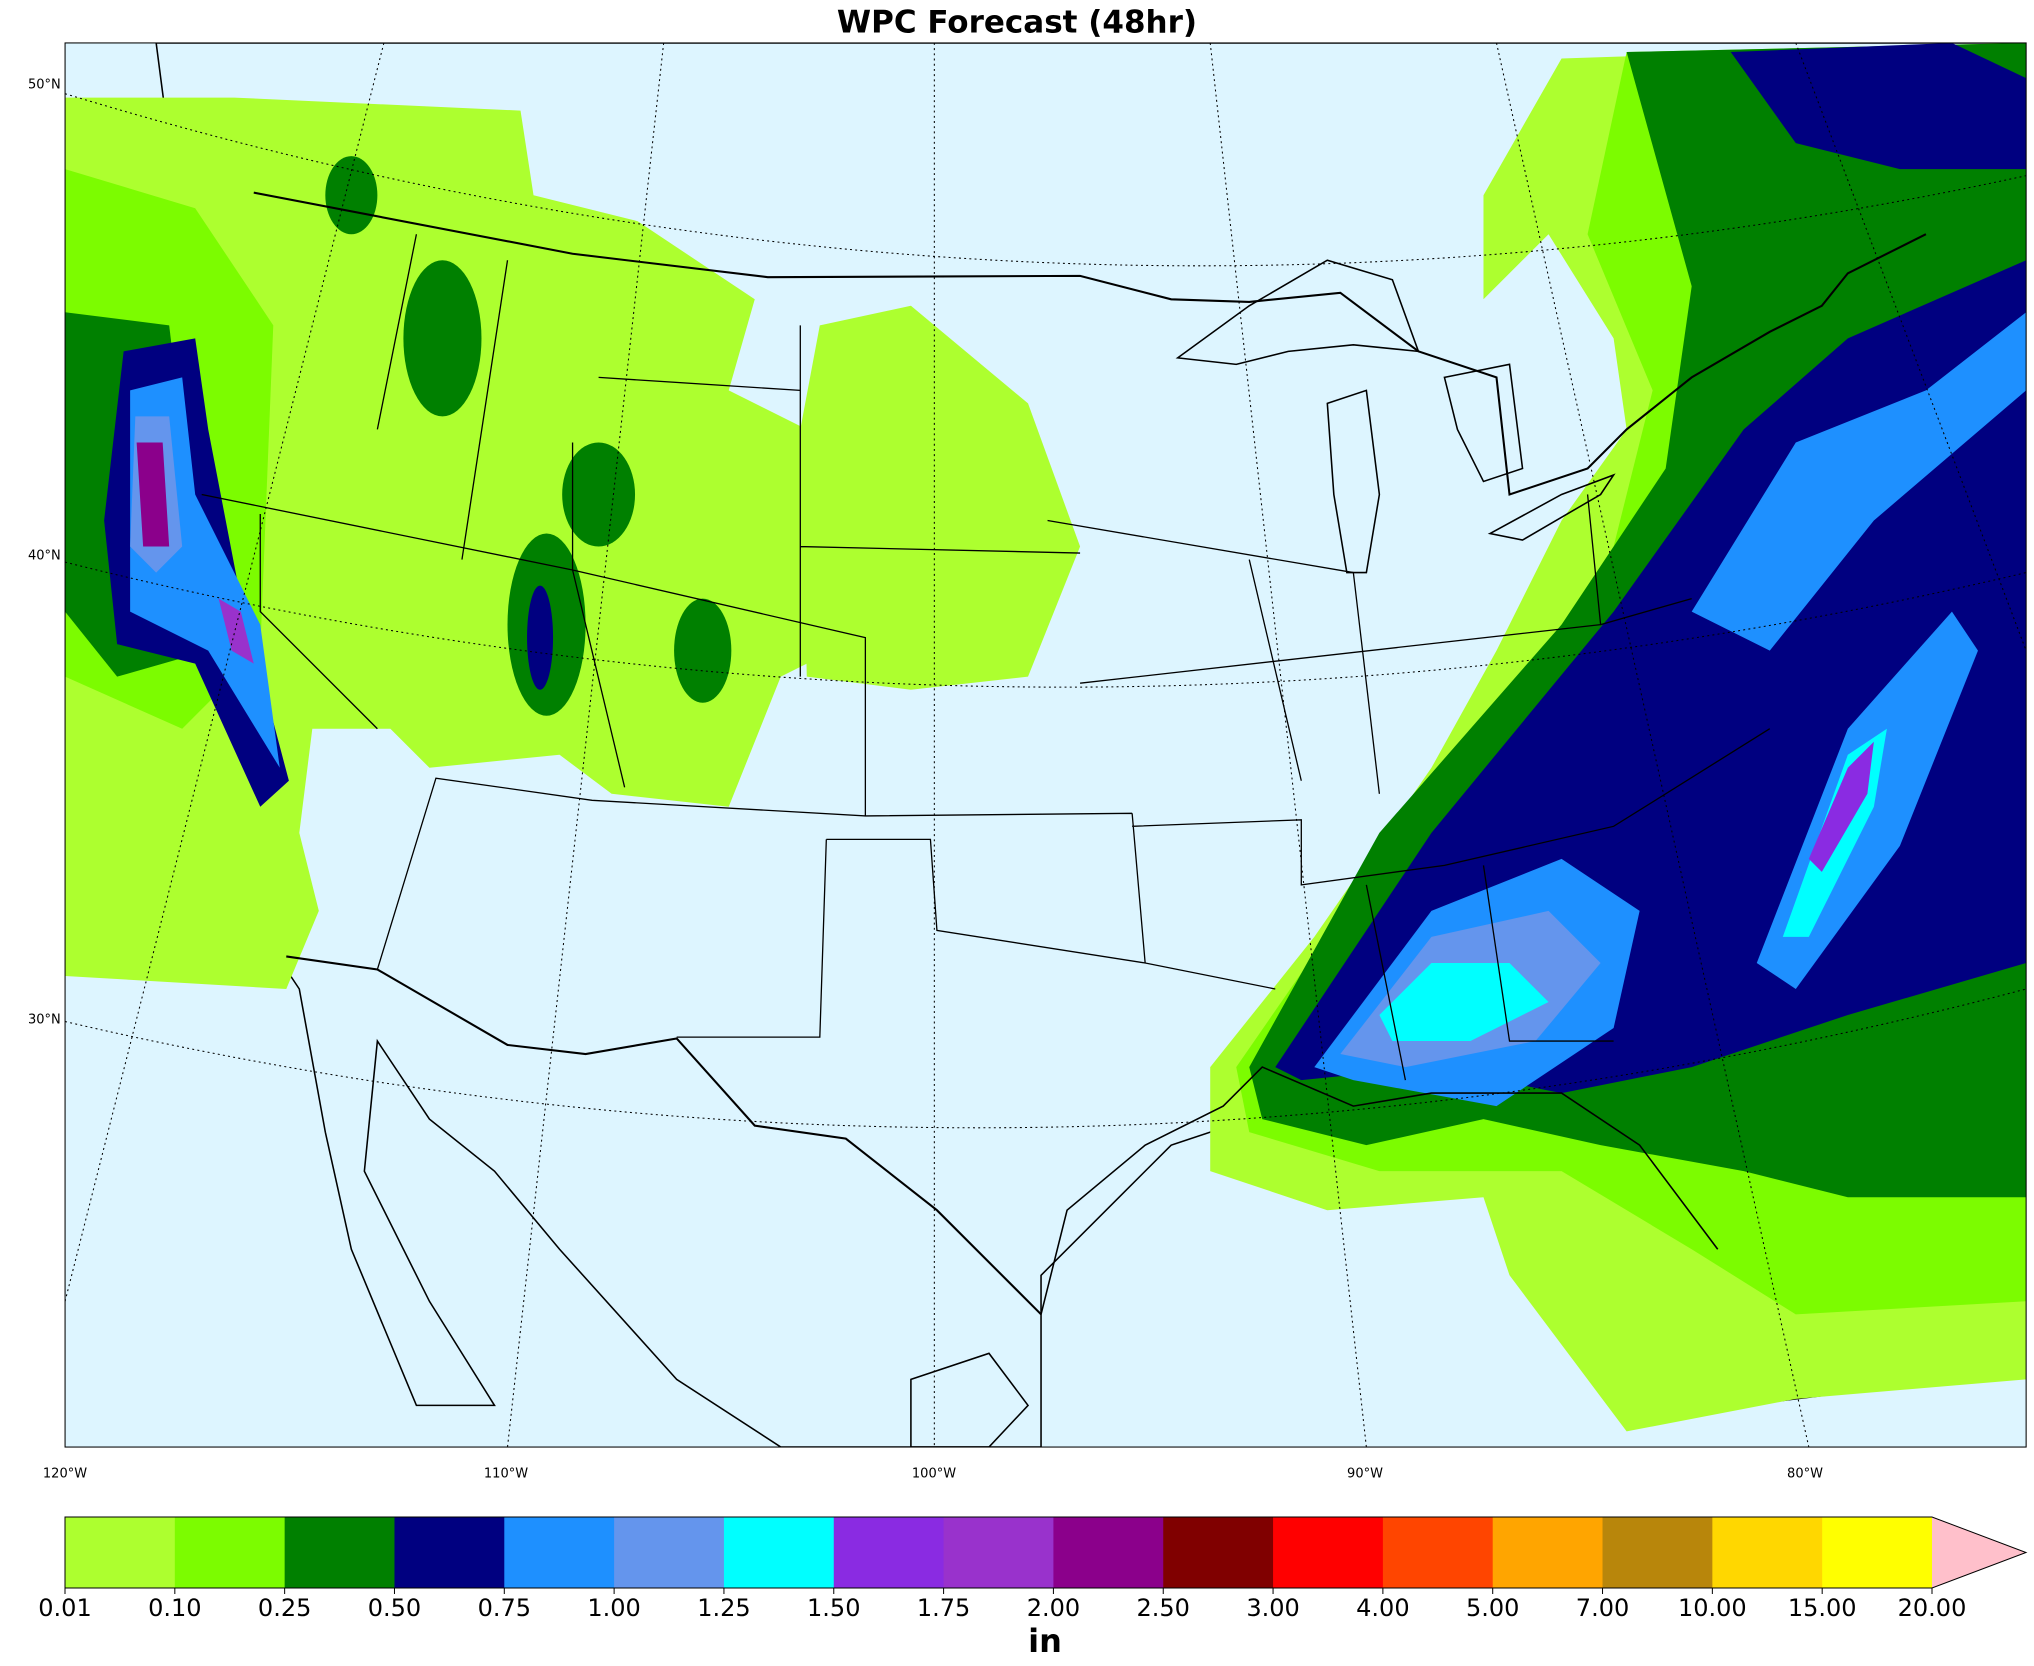 This screenshot has width=2034, height=1666. I want to click on mexico-land-east, so click(970, 1400).